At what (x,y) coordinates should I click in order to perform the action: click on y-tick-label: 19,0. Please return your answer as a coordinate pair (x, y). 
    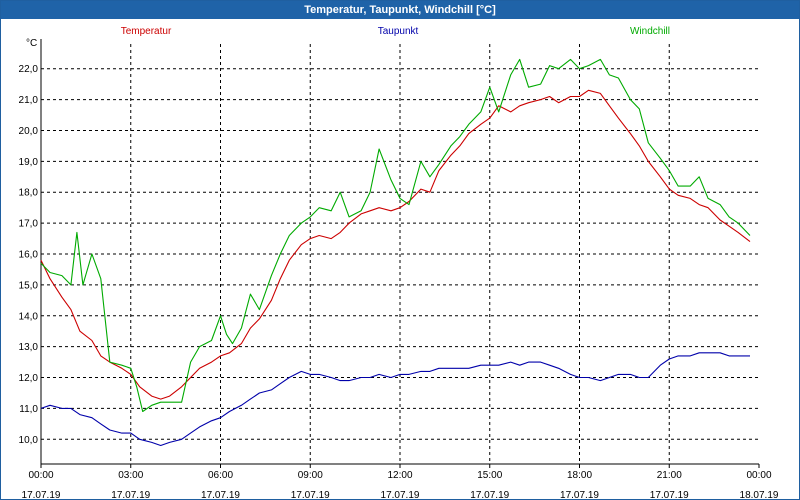
    Looking at the image, I should click on (29, 162).